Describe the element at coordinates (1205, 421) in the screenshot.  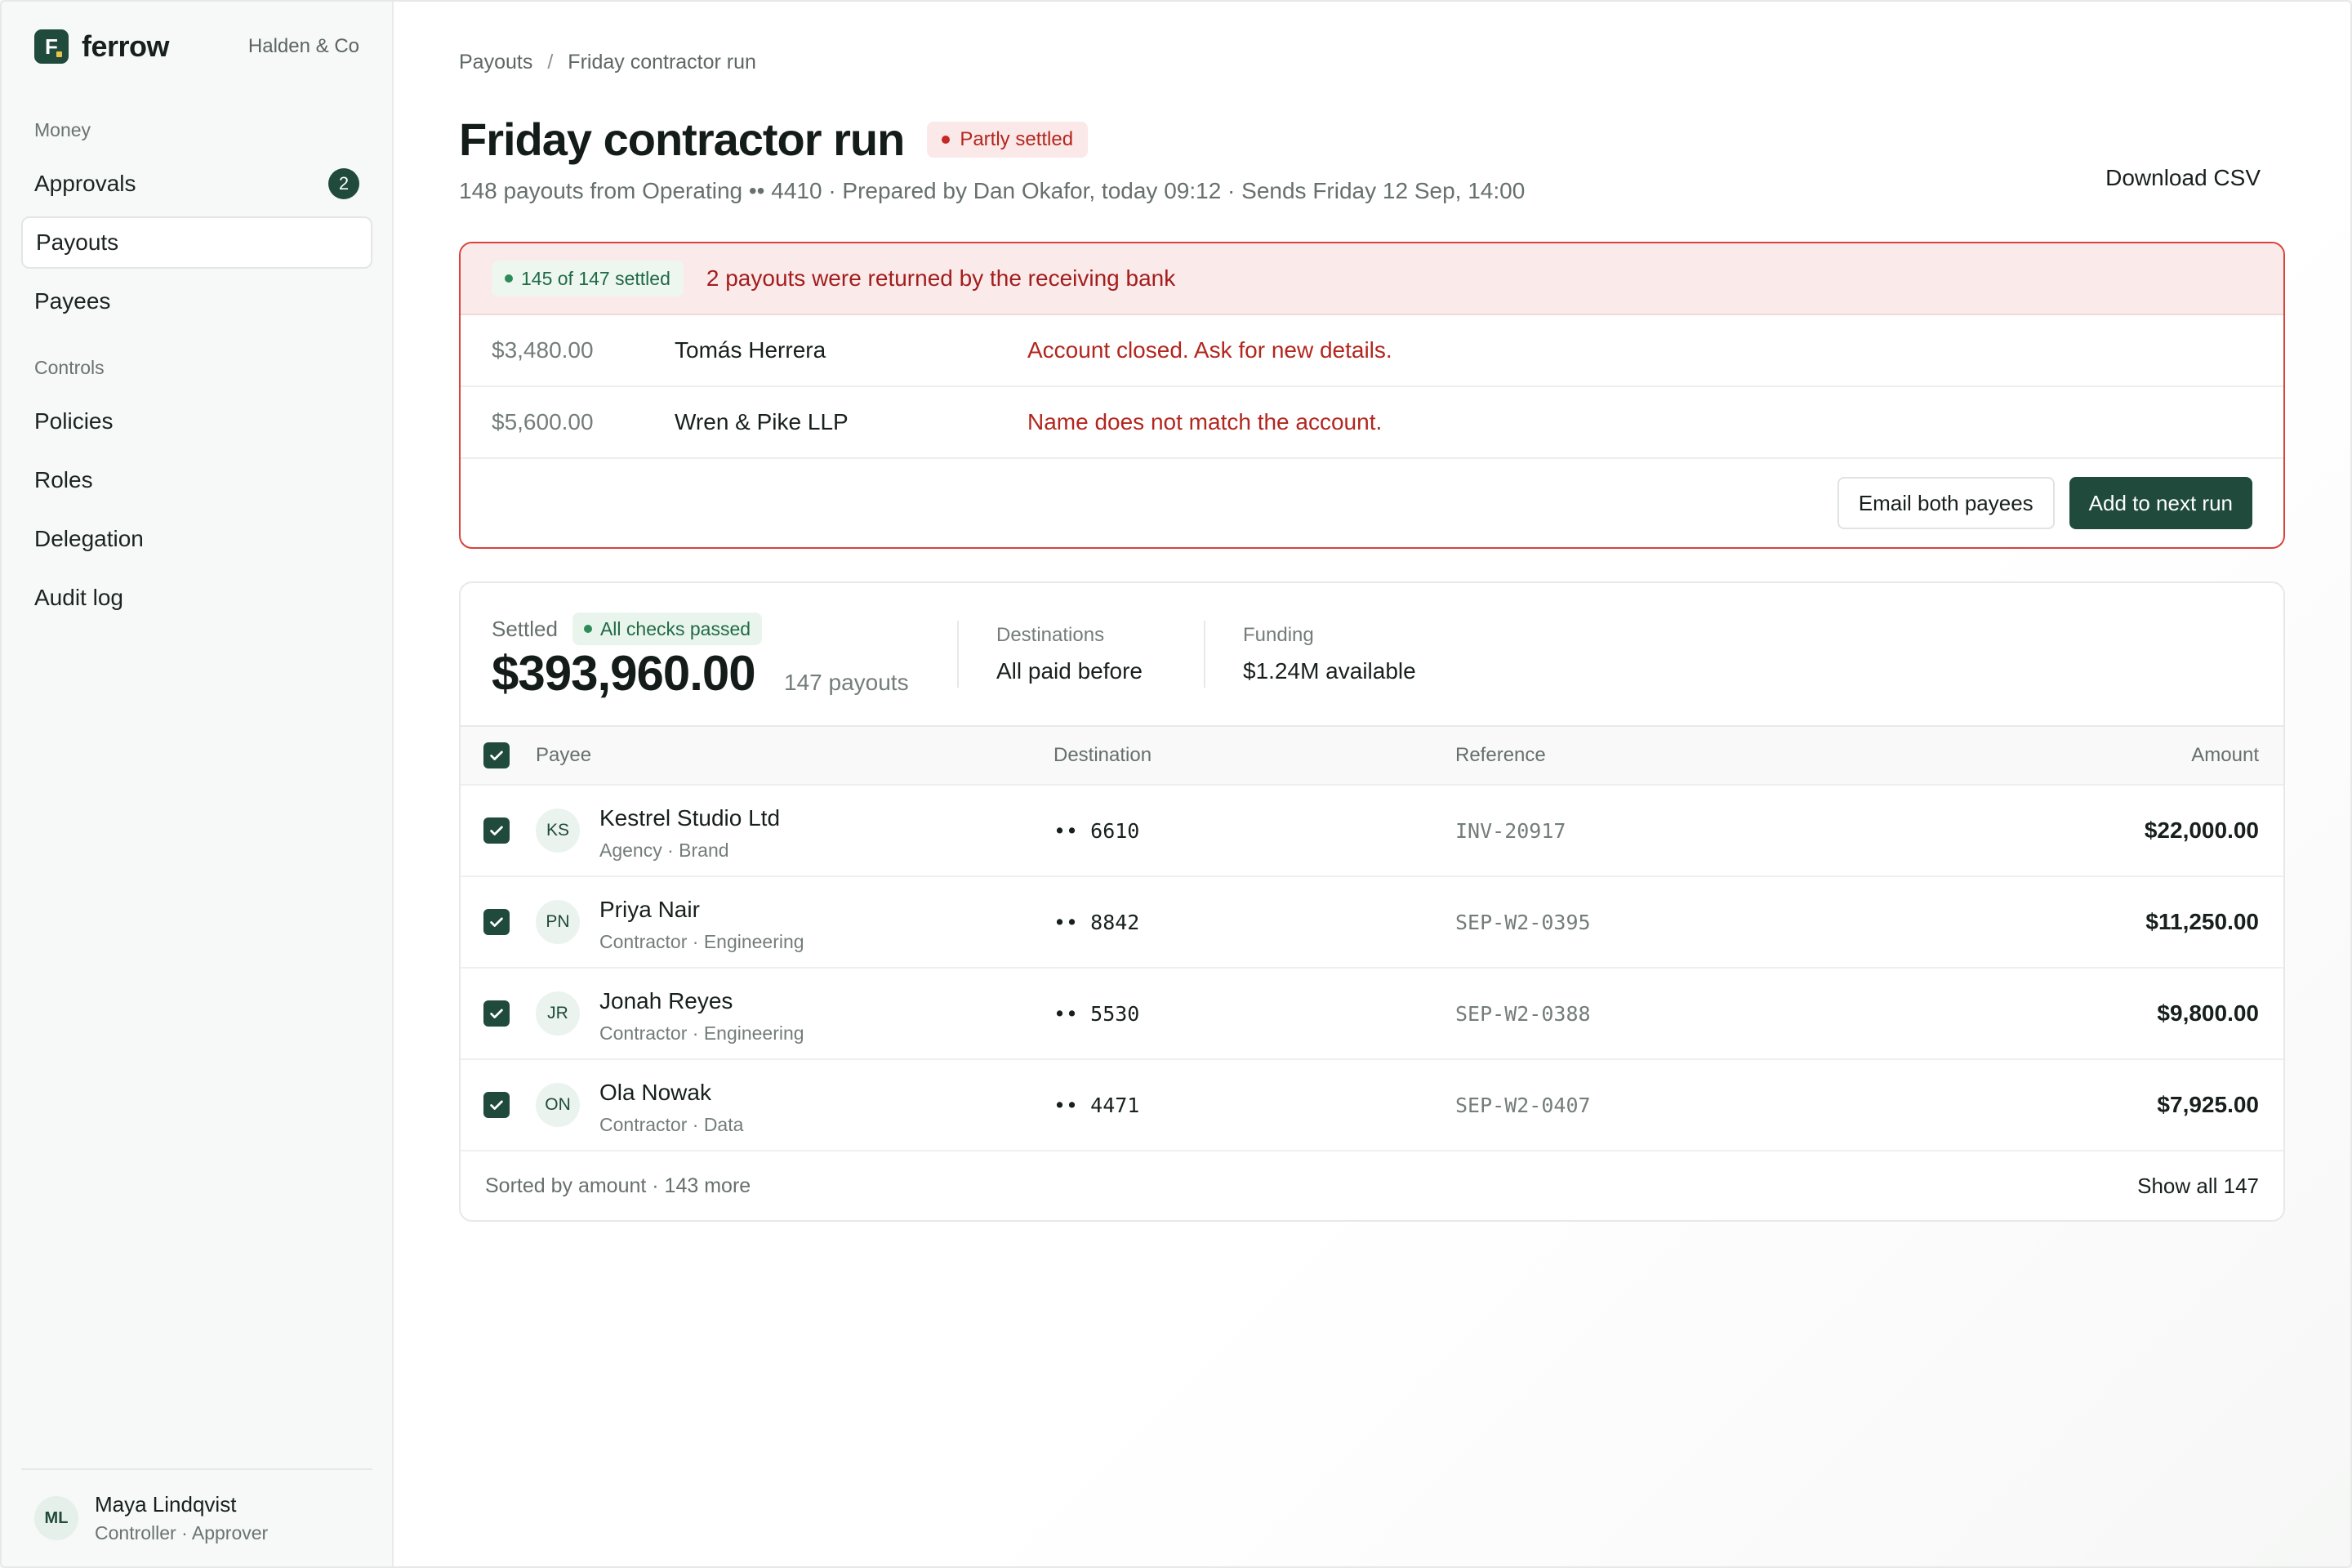
I see `returned-reason: Name does not match the account.` at that location.